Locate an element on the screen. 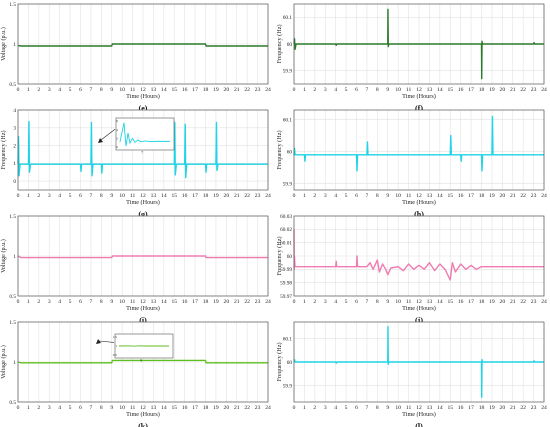 This screenshot has width=550, height=427. panel-caption: (f) is located at coordinates (419, 108).